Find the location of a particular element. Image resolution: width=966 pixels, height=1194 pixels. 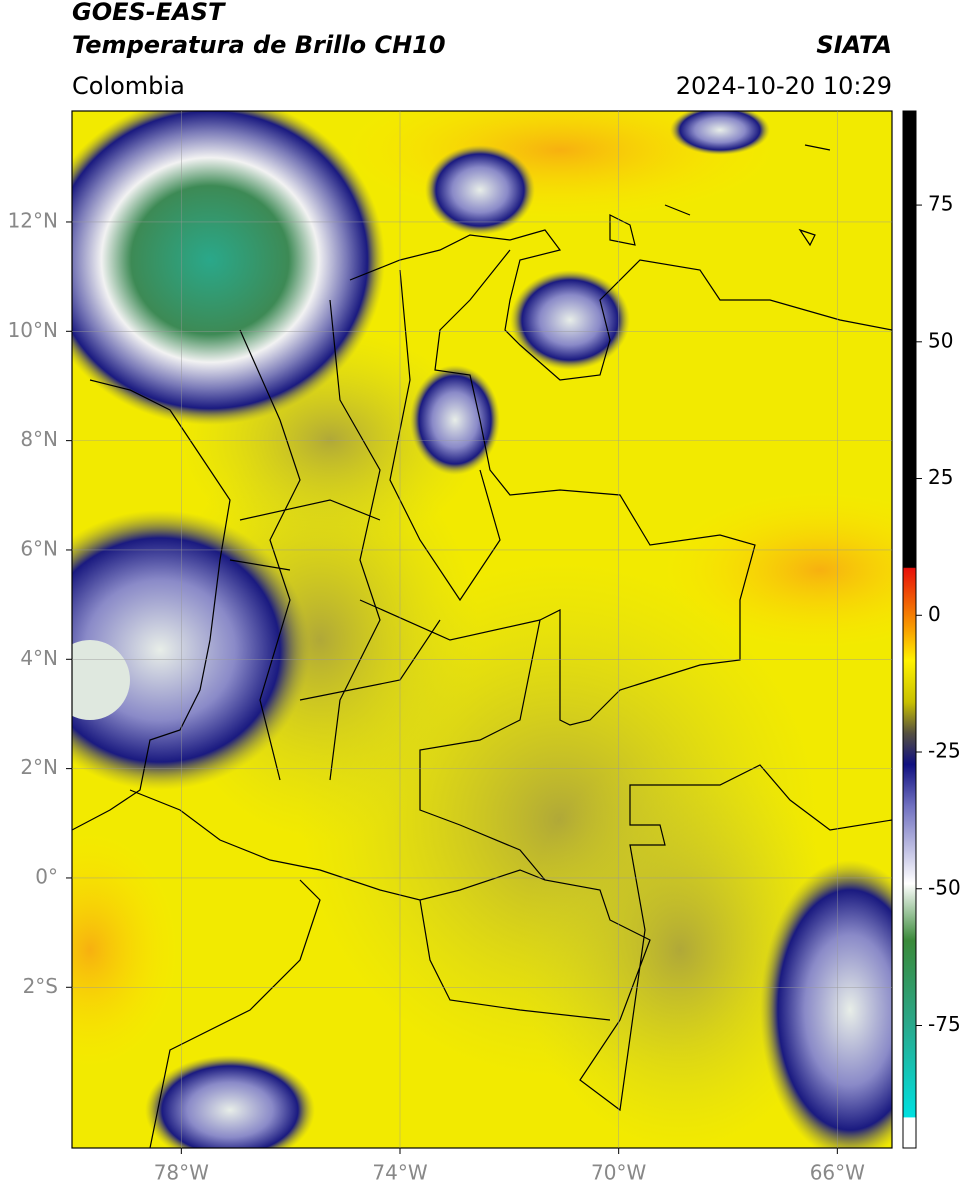

colorbar-tick-label: -75 is located at coordinates (944, 1024).